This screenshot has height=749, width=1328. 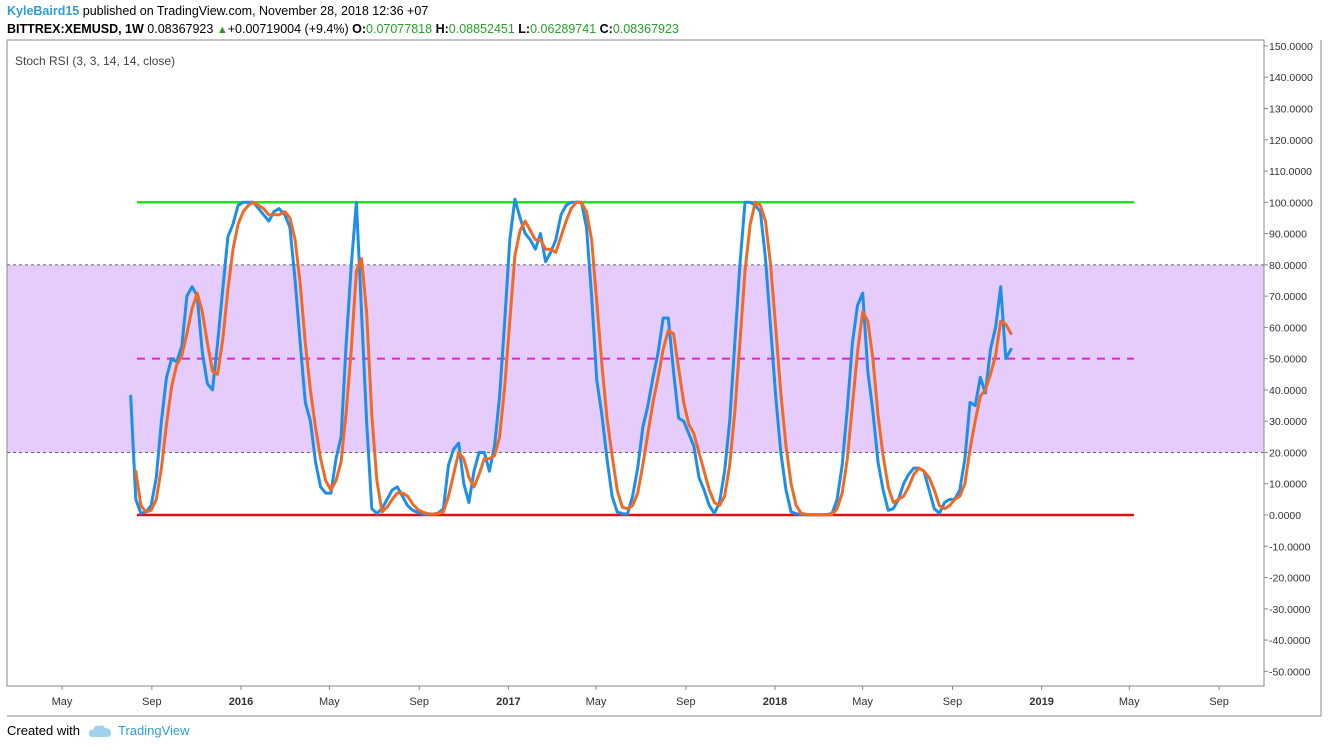 What do you see at coordinates (1288, 391) in the screenshot?
I see `y-tick-label: 40.0000` at bounding box center [1288, 391].